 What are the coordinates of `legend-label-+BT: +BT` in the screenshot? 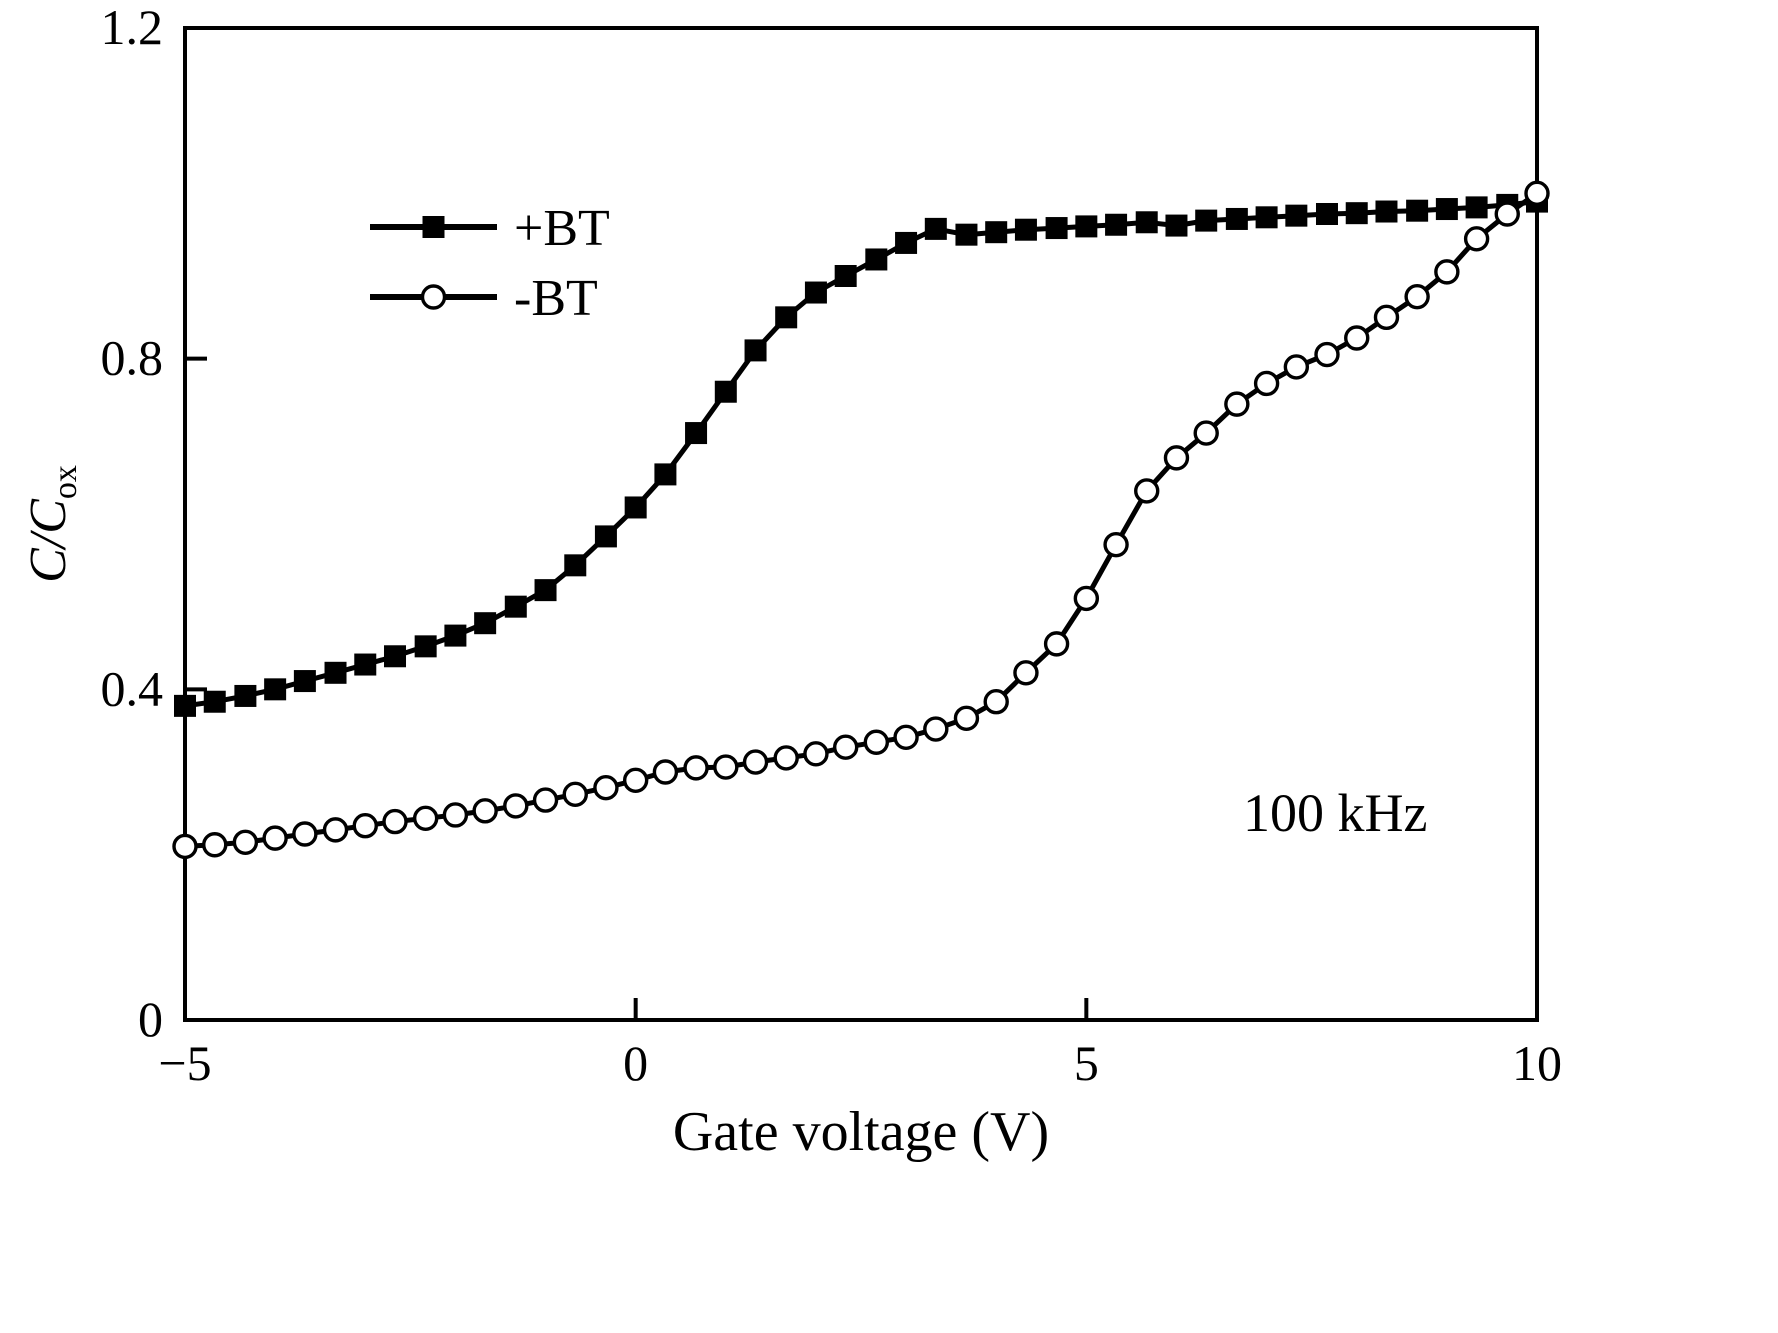 It's located at (562, 228).